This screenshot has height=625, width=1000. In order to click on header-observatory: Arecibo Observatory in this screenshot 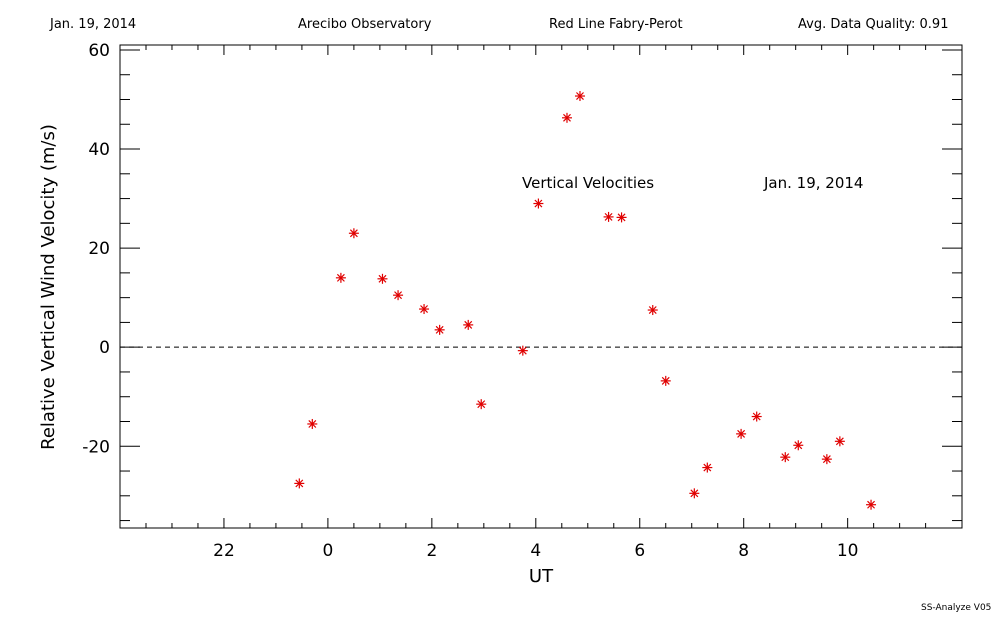, I will do `click(365, 24)`.